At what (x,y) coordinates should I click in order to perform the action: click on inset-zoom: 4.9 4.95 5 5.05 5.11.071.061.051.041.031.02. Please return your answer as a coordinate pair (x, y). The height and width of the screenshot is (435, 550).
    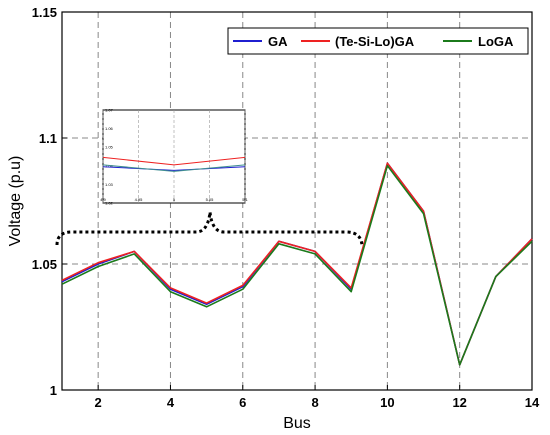
    Looking at the image, I should click on (174, 157).